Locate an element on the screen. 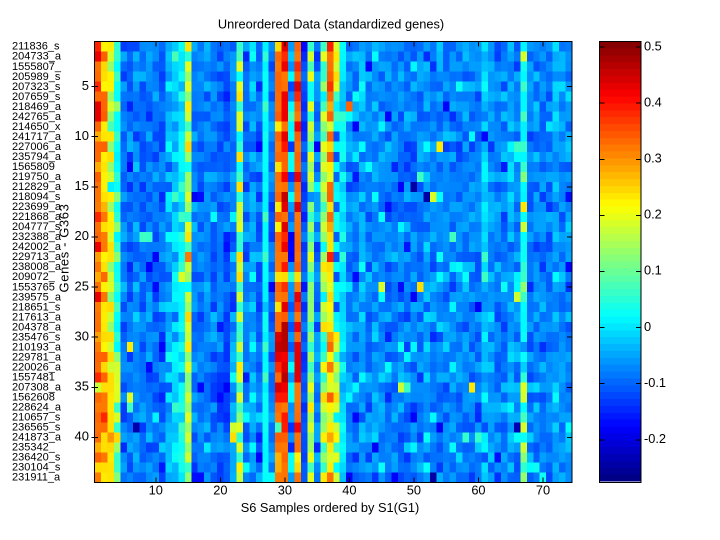 The width and height of the screenshot is (720, 540). svg-text: 217613_a is located at coordinates (37, 317).